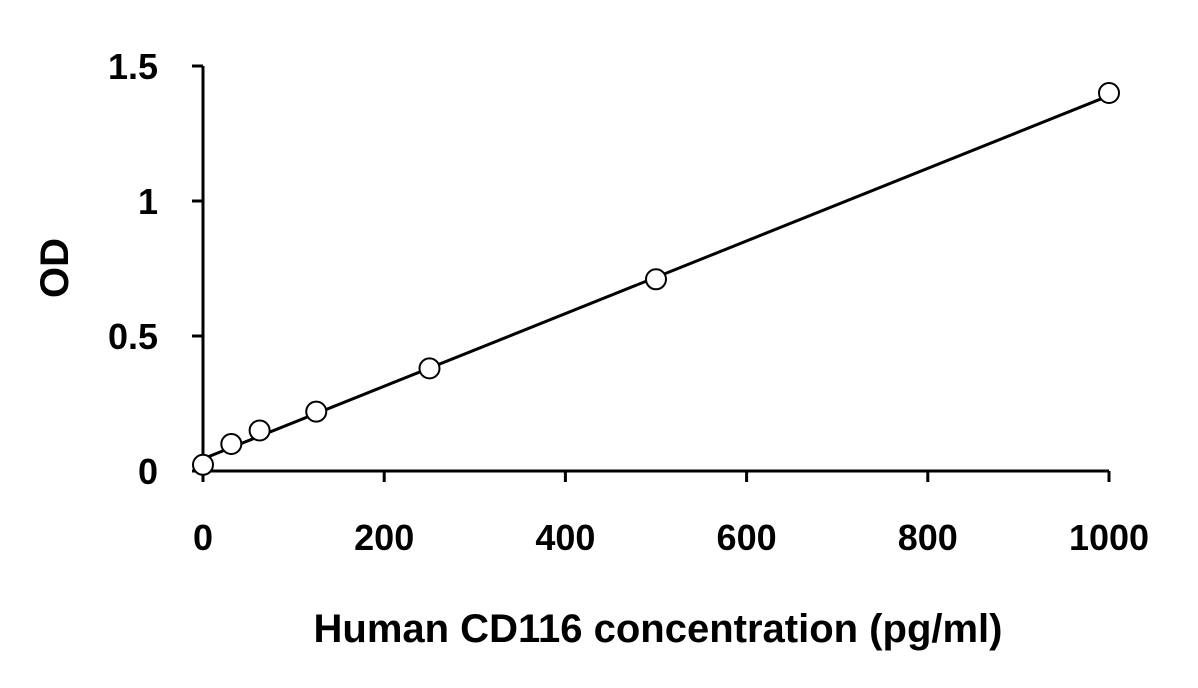  Describe the element at coordinates (928, 537) in the screenshot. I see `x-tick-label: 800` at that location.